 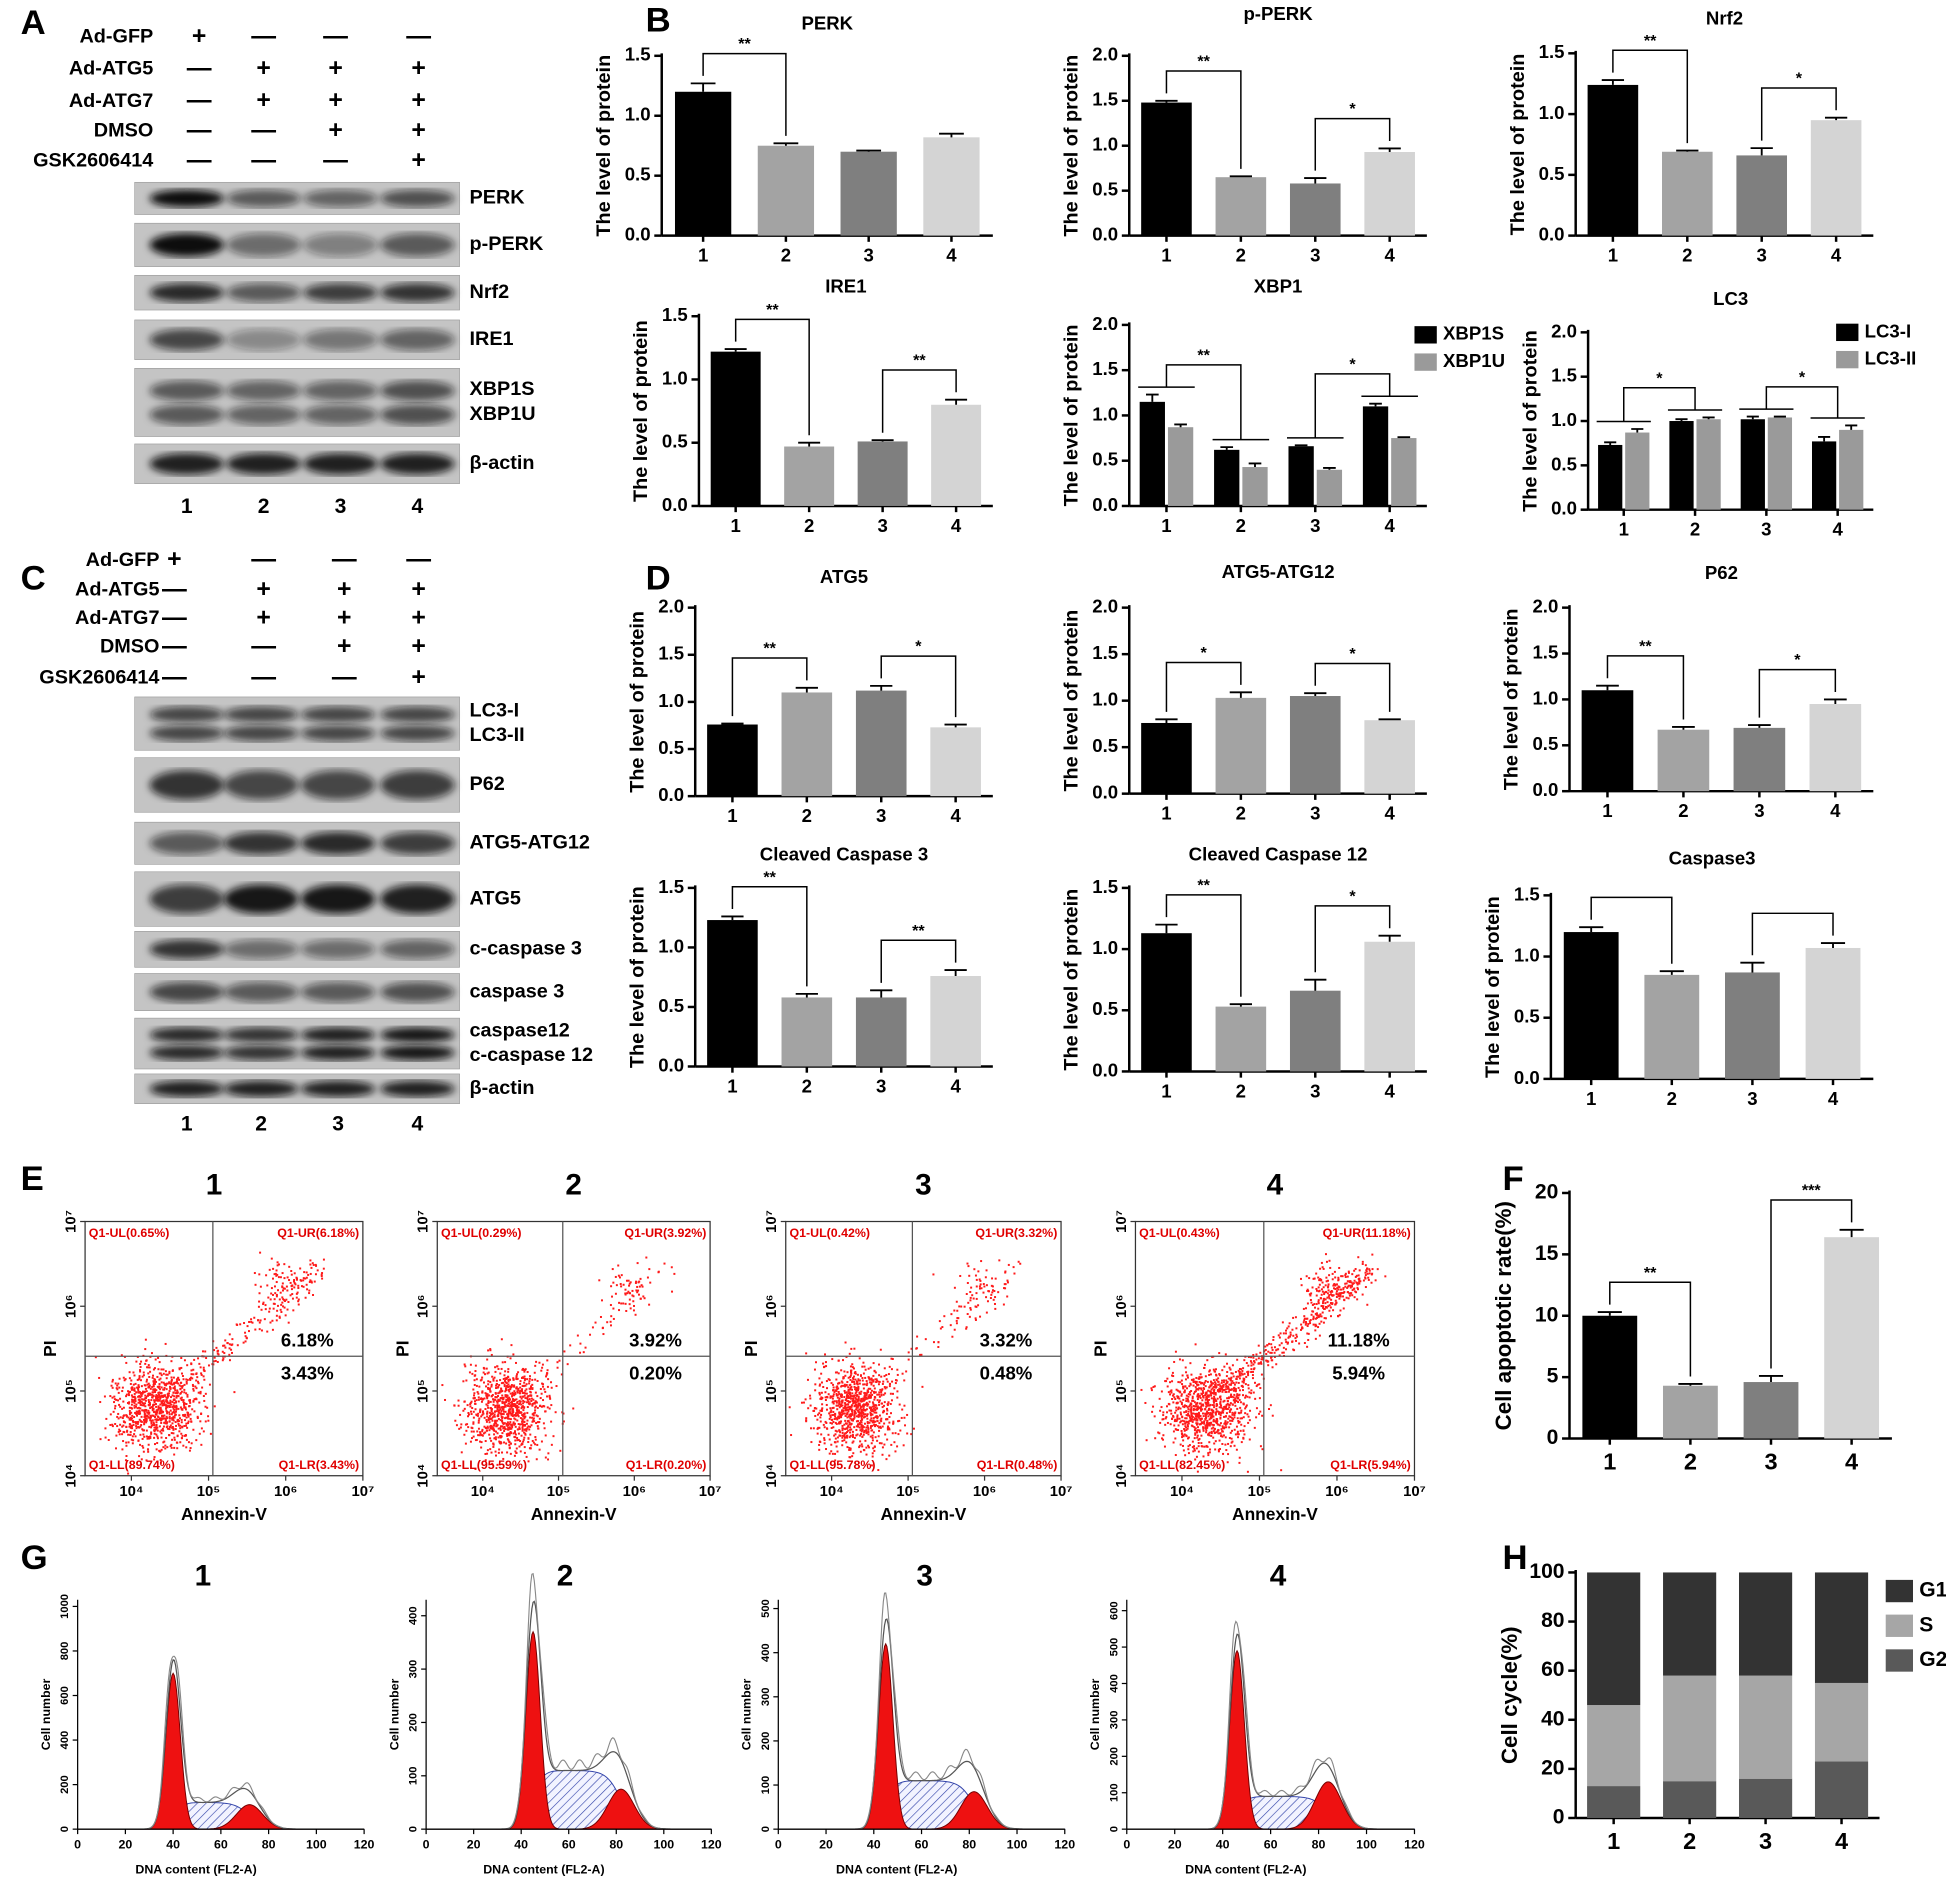 What do you see at coordinates (845, 286) in the screenshot?
I see `chart-title: IRE1` at bounding box center [845, 286].